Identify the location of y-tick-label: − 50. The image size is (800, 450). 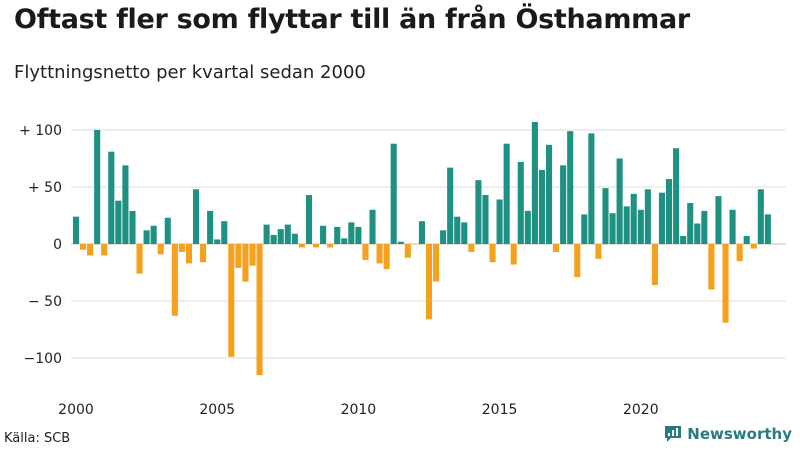
(45, 302).